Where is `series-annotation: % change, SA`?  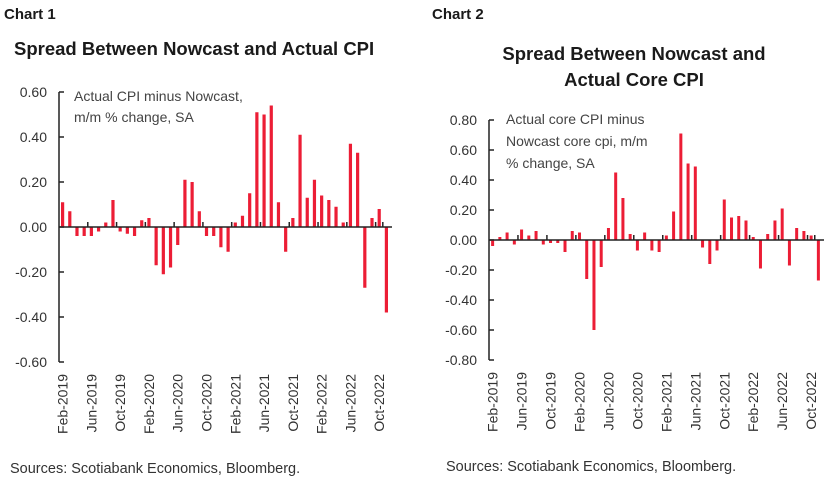
series-annotation: % change, SA is located at coordinates (550, 163).